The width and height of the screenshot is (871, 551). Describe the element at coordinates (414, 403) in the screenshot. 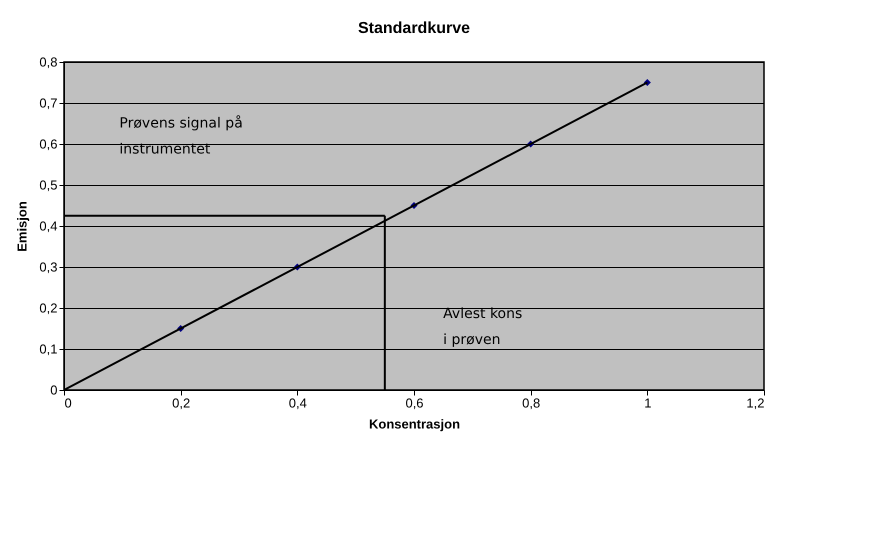

I see `x-tick-label: 0,6` at that location.